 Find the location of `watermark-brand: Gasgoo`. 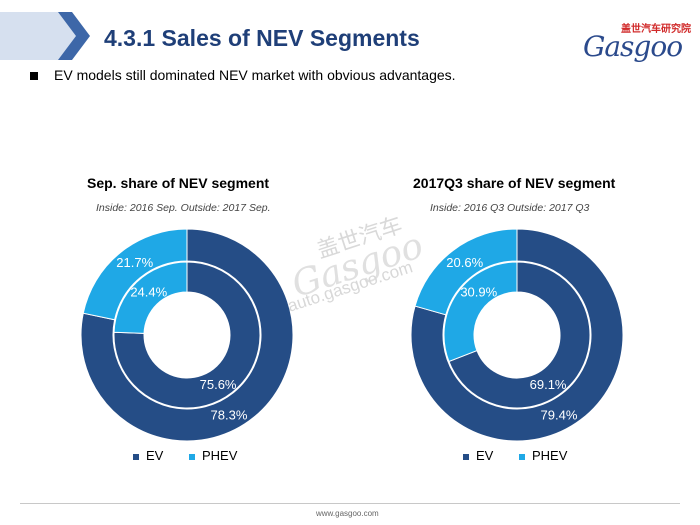

watermark-brand: Gasgoo is located at coordinates (357, 265).